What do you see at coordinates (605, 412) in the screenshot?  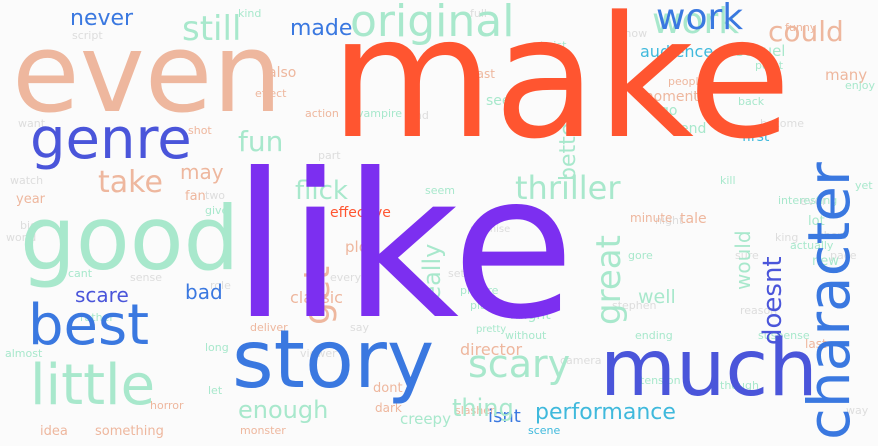 I see `word: performance` at bounding box center [605, 412].